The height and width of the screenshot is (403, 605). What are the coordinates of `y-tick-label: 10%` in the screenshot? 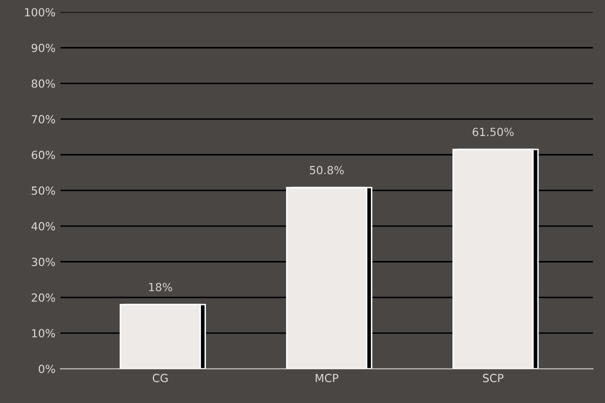 It's located at (44, 333).